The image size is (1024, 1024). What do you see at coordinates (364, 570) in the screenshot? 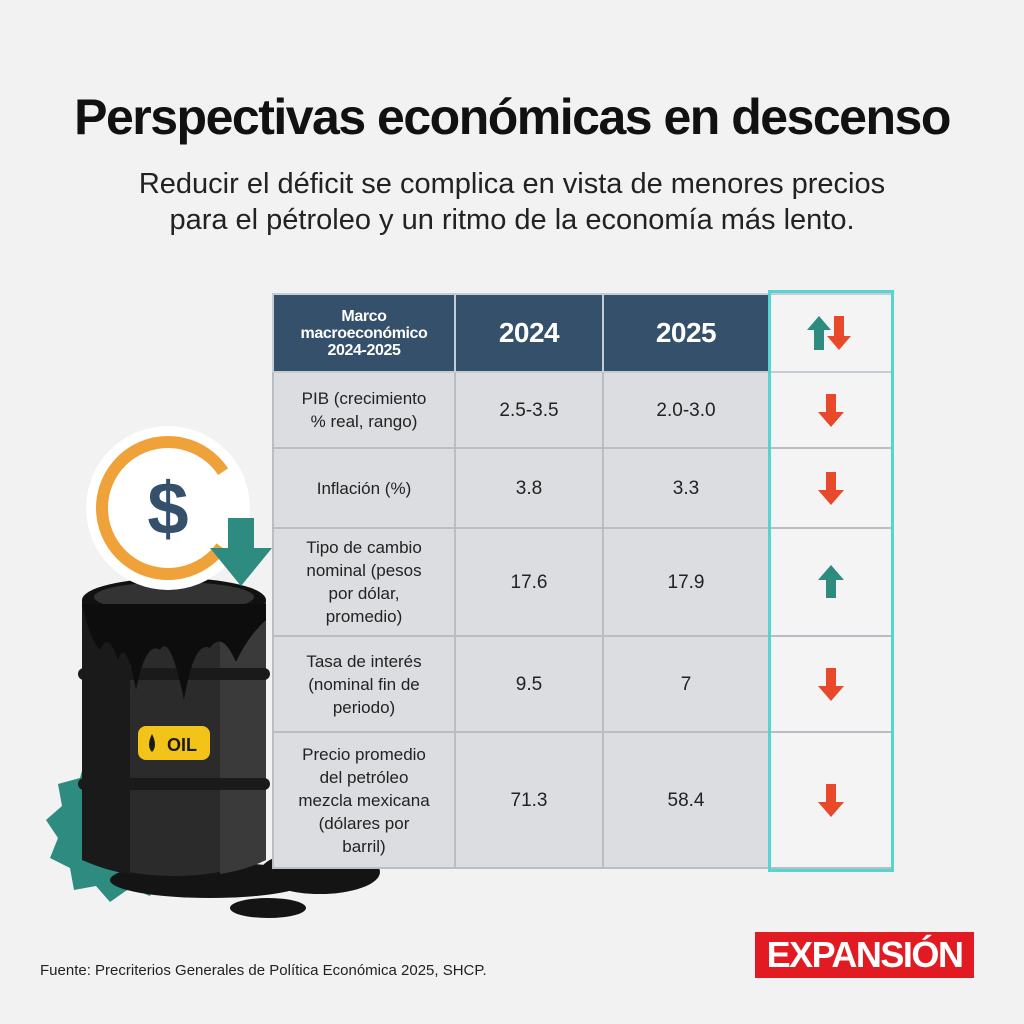
I see `row-label-line: nominal (pesos` at bounding box center [364, 570].